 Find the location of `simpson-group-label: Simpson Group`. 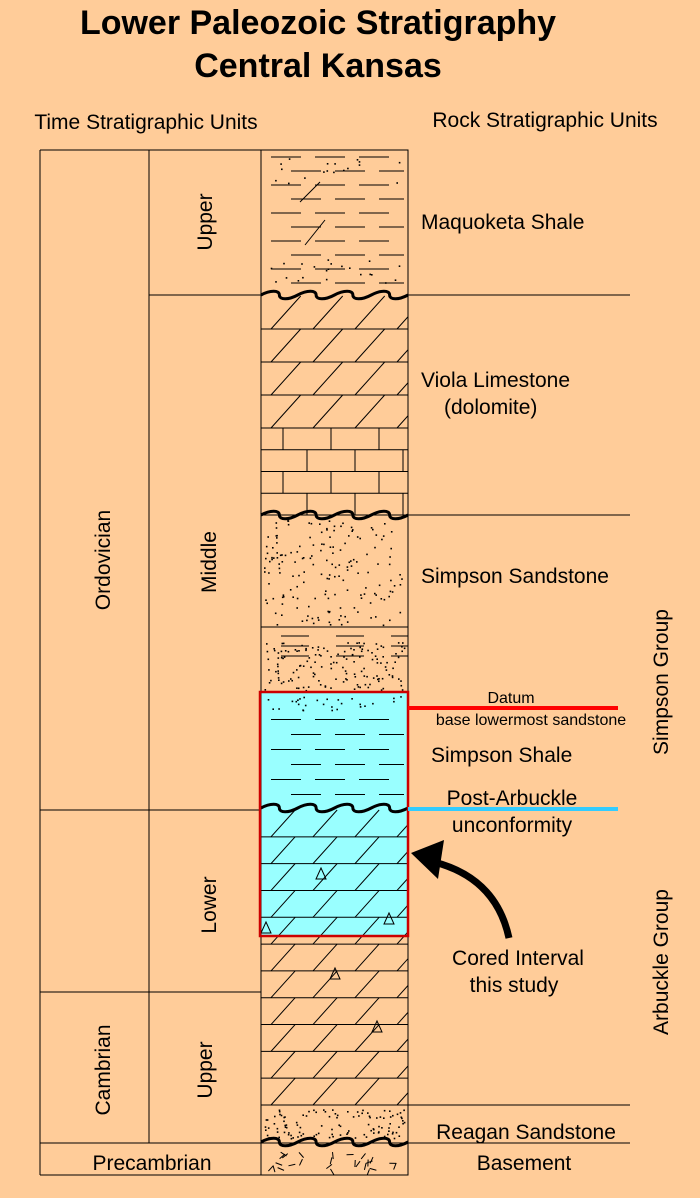

simpson-group-label: Simpson Group is located at coordinates (661, 682).